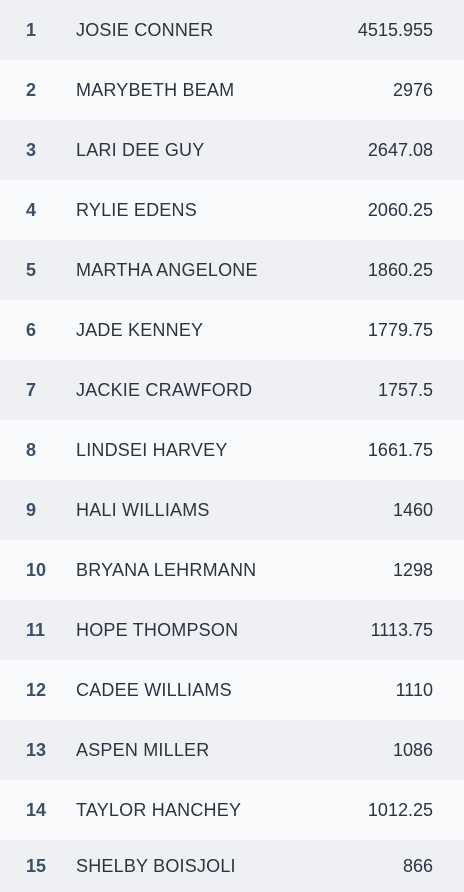  I want to click on leaderboard-row: 2 MARYBETH BEAM 2976, so click(232, 90).